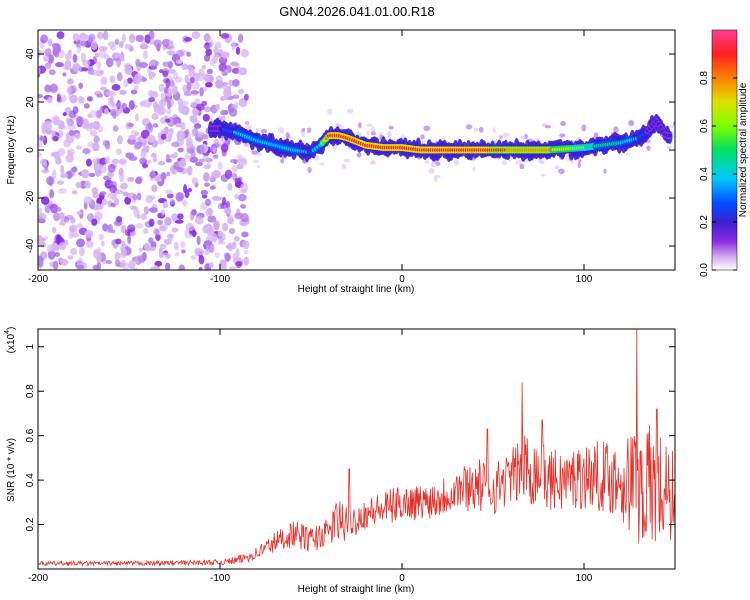 This screenshot has width=750, height=600. I want to click on x-tick-label: 0, so click(402, 578).